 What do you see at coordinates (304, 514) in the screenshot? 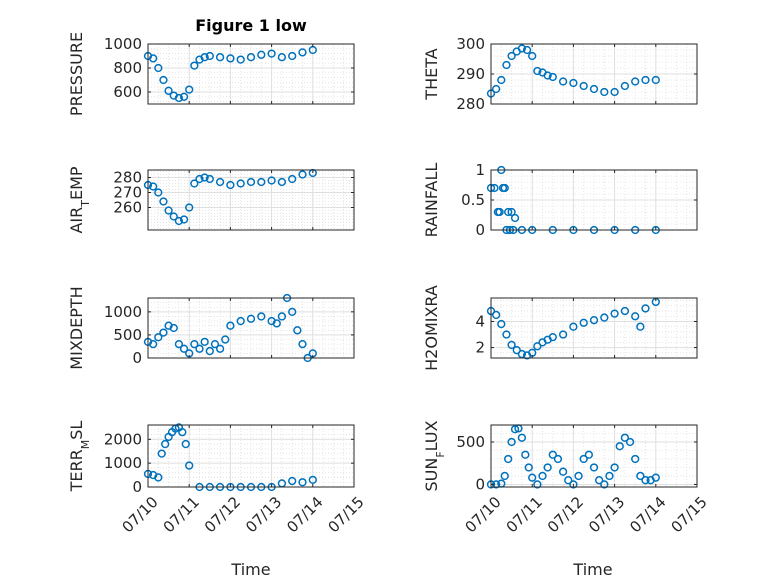
I see `x-tick-label: 07/14` at bounding box center [304, 514].